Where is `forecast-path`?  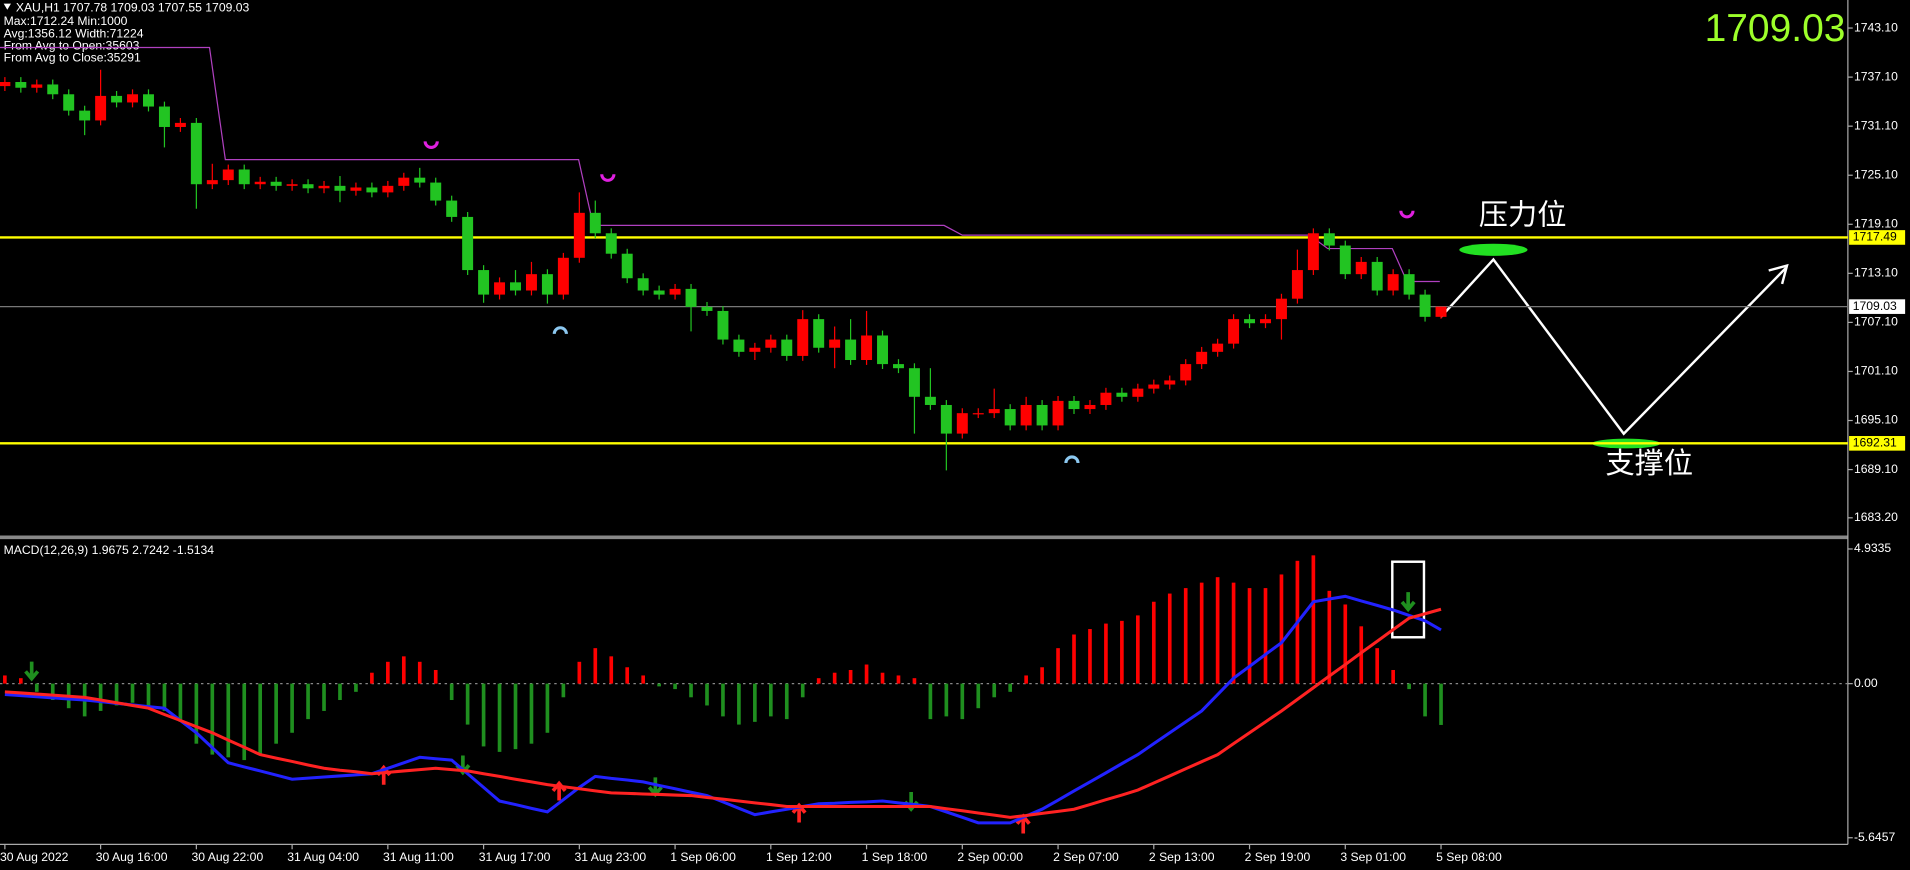
forecast-path is located at coordinates (1613, 346).